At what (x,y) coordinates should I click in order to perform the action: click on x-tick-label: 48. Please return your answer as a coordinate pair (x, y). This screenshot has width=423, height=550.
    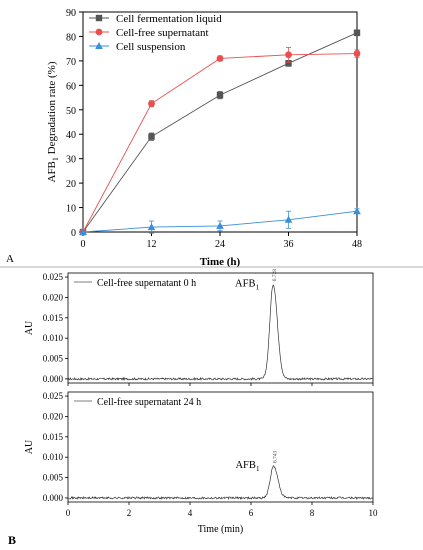
    Looking at the image, I should click on (357, 244).